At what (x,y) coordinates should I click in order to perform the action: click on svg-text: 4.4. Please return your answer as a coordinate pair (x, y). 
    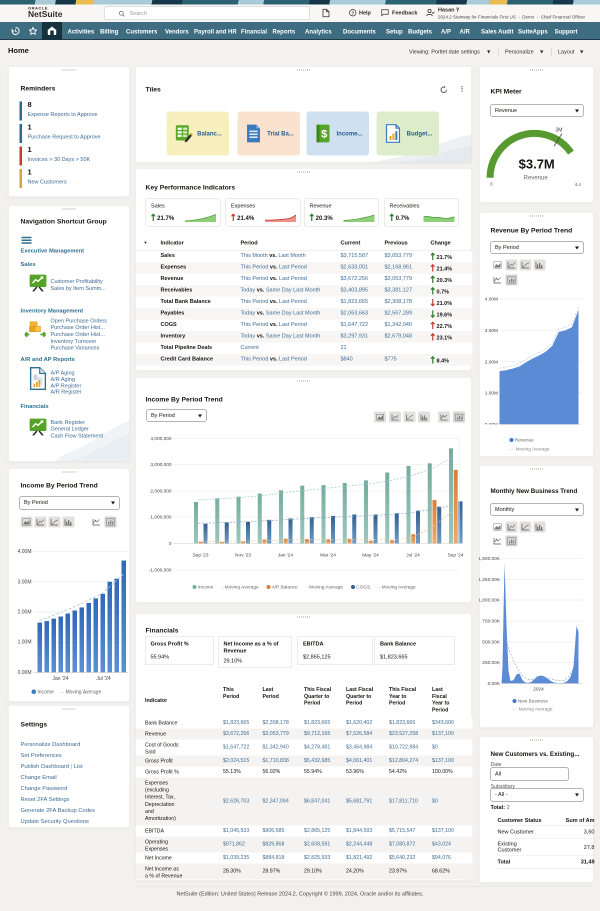
    Looking at the image, I should click on (578, 184).